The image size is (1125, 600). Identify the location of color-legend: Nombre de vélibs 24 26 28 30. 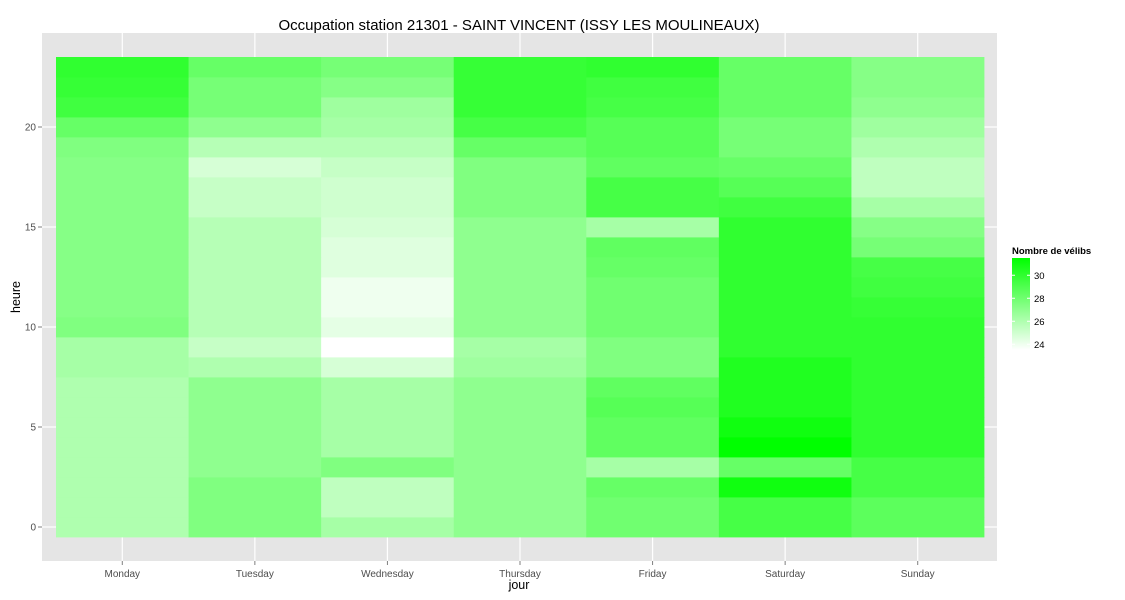
(1051, 298).